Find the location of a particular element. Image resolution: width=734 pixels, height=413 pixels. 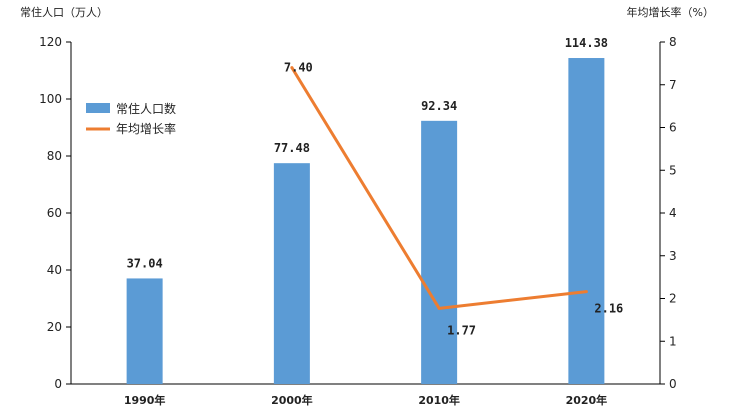

right-tick-label: 4 is located at coordinates (673, 213).